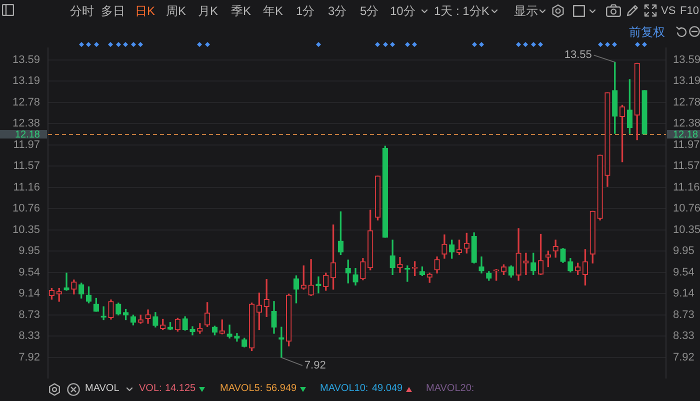 The image size is (700, 401). Describe the element at coordinates (305, 11) in the screenshot. I see `text: 1分` at that location.